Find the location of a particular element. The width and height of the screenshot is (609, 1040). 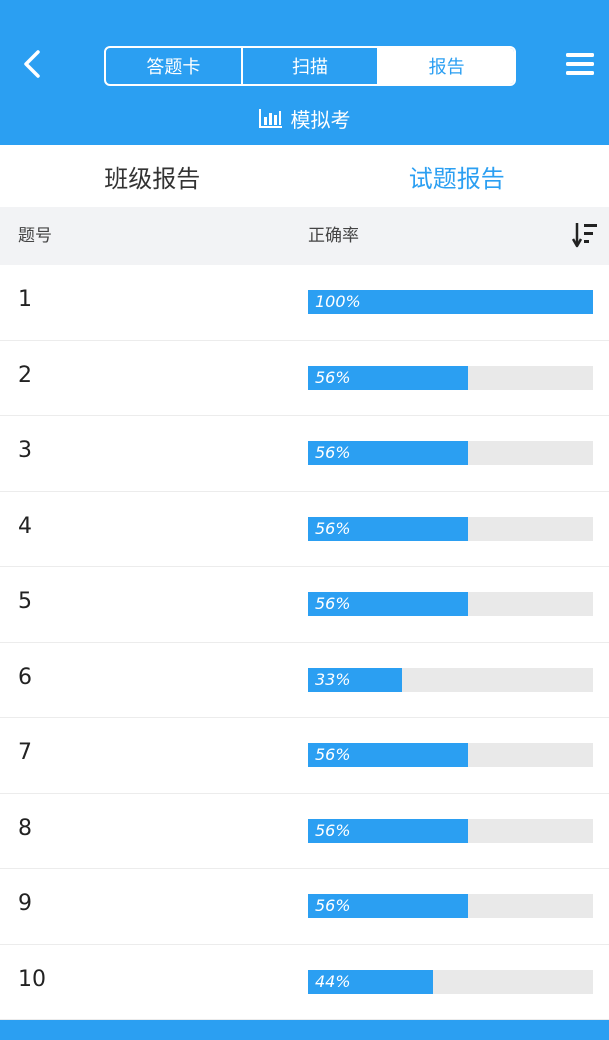

question-number: 6 is located at coordinates (25, 677).